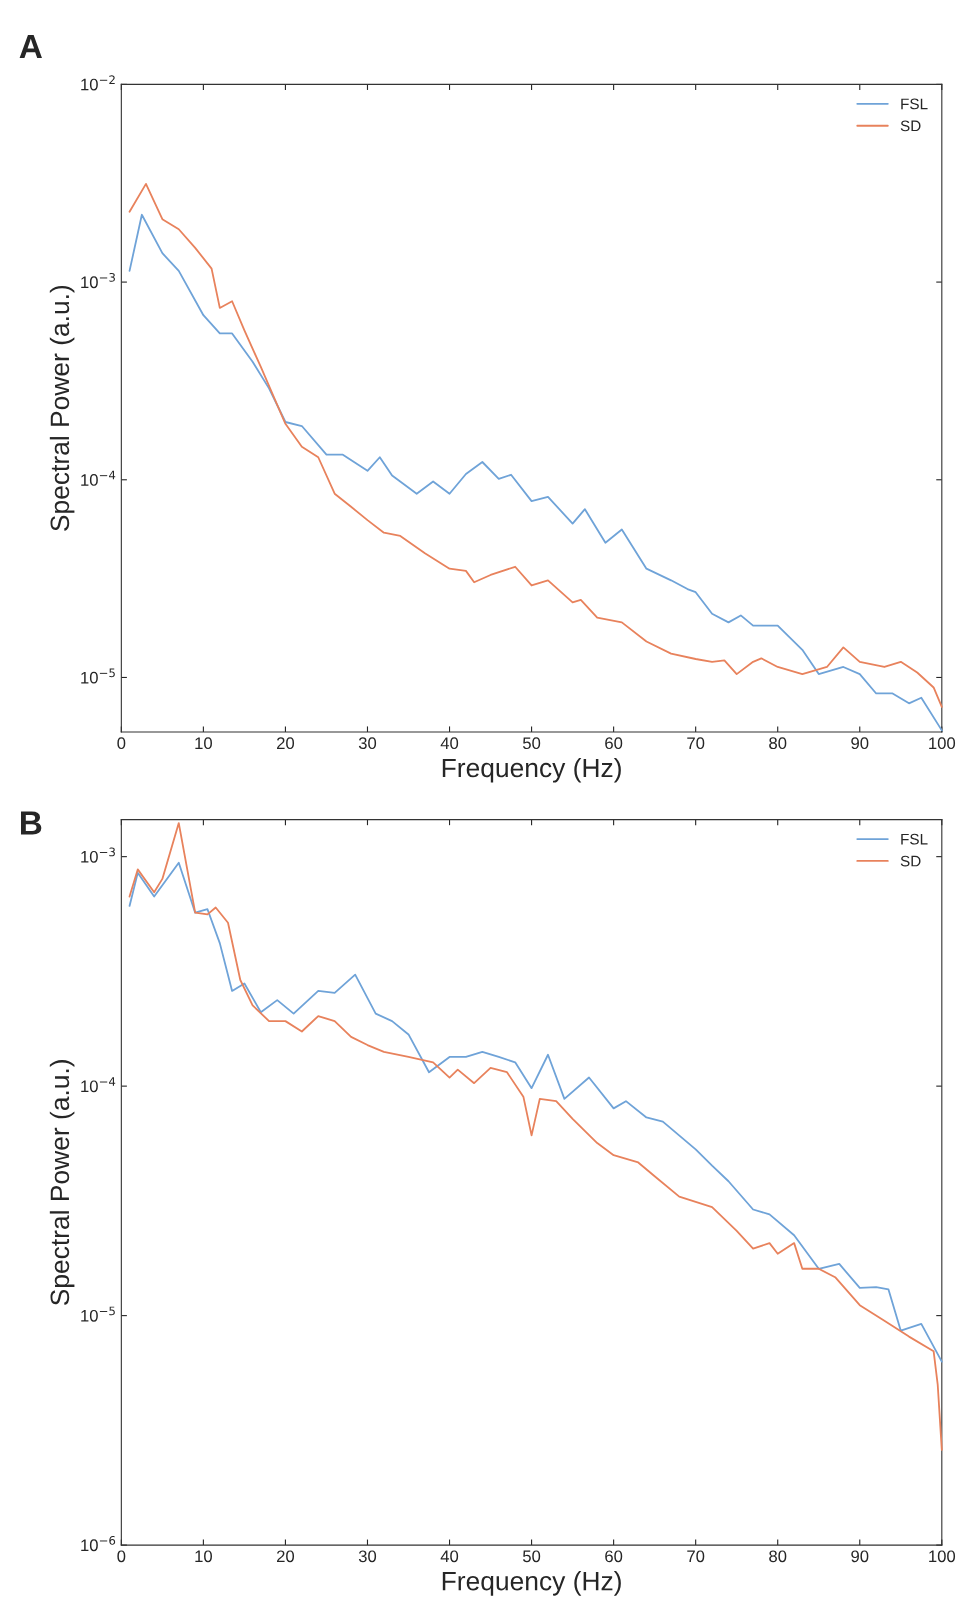 The height and width of the screenshot is (1623, 963). Describe the element at coordinates (31, 823) in the screenshot. I see `chart-title: B` at that location.